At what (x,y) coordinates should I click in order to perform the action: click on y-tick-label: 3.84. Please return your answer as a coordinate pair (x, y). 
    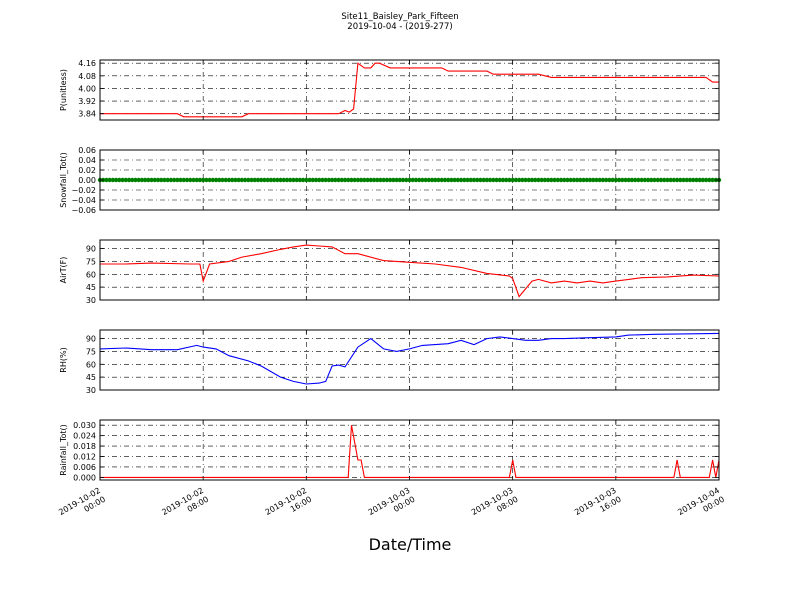
    Looking at the image, I should click on (87, 114).